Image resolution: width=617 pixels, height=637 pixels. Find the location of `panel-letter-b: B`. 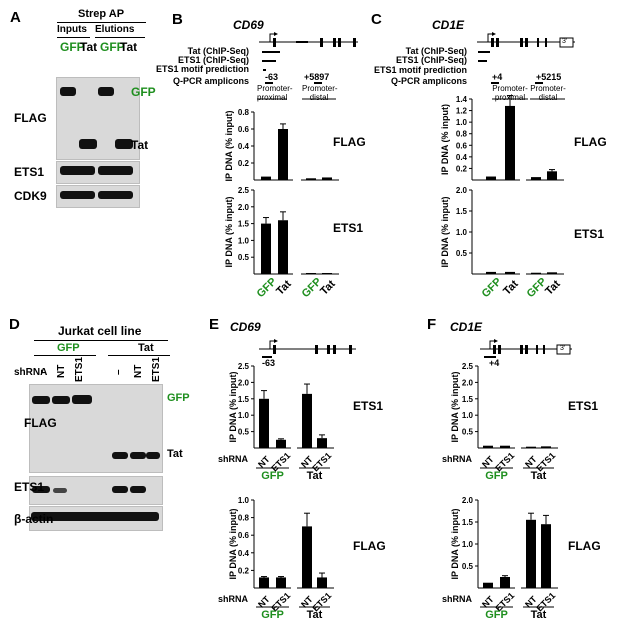

panel-letter-b: B is located at coordinates (177, 19).